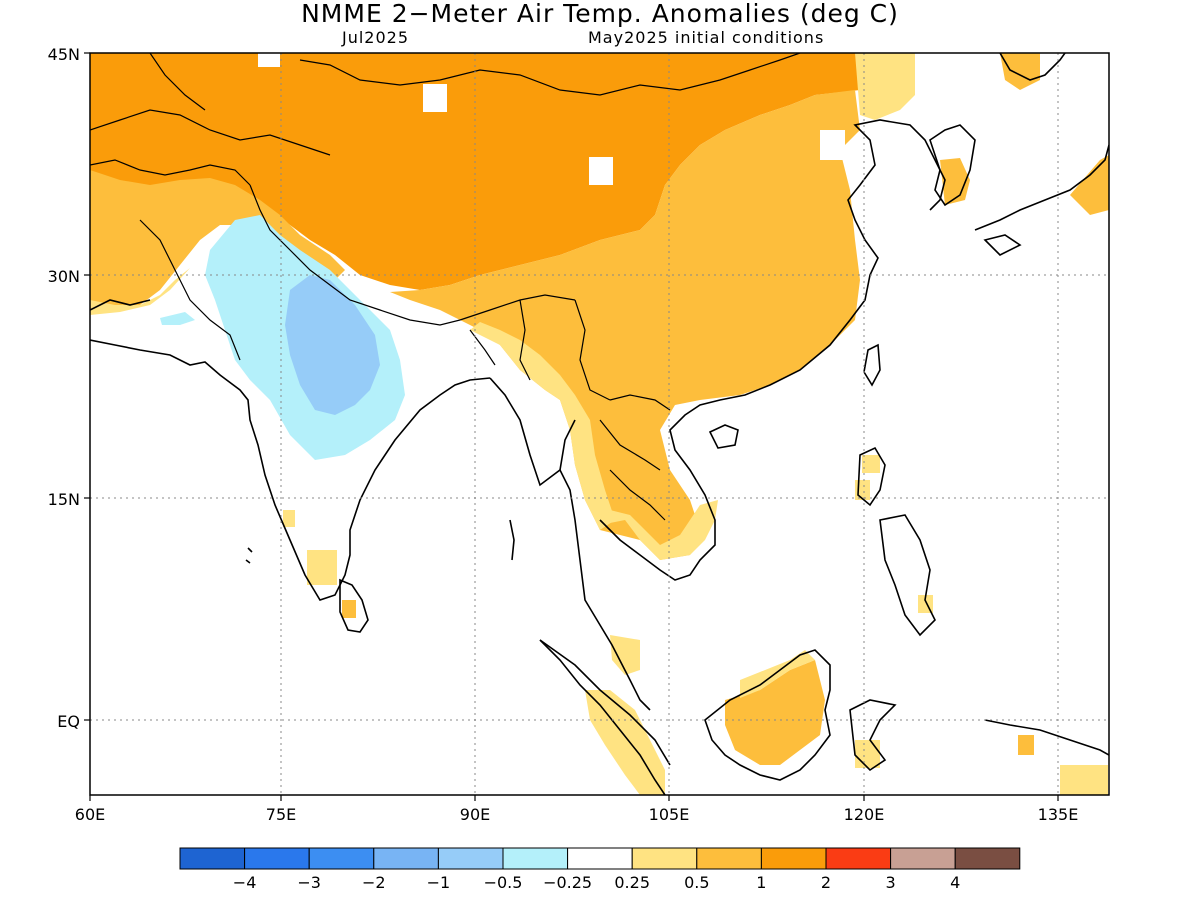  Describe the element at coordinates (245, 882) in the screenshot. I see `colorbar-label: −4` at that location.